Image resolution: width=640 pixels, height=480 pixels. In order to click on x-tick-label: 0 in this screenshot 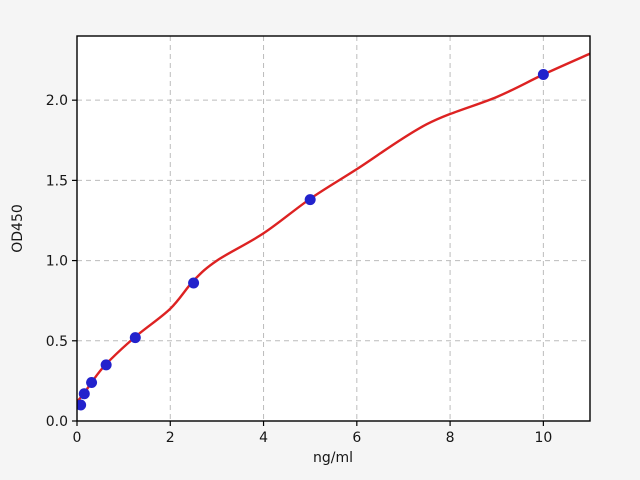, I will do `click(77, 438)`.